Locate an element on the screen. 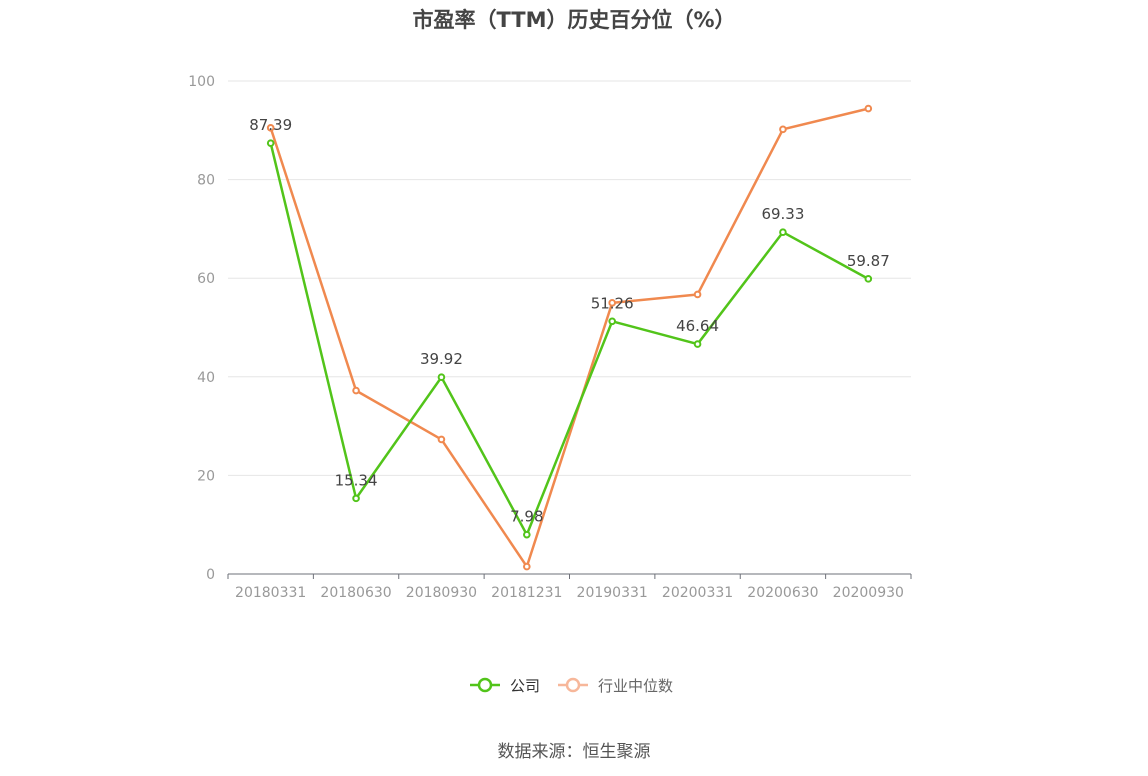 The image size is (1148, 776). data-label: 87.39 is located at coordinates (270, 125).